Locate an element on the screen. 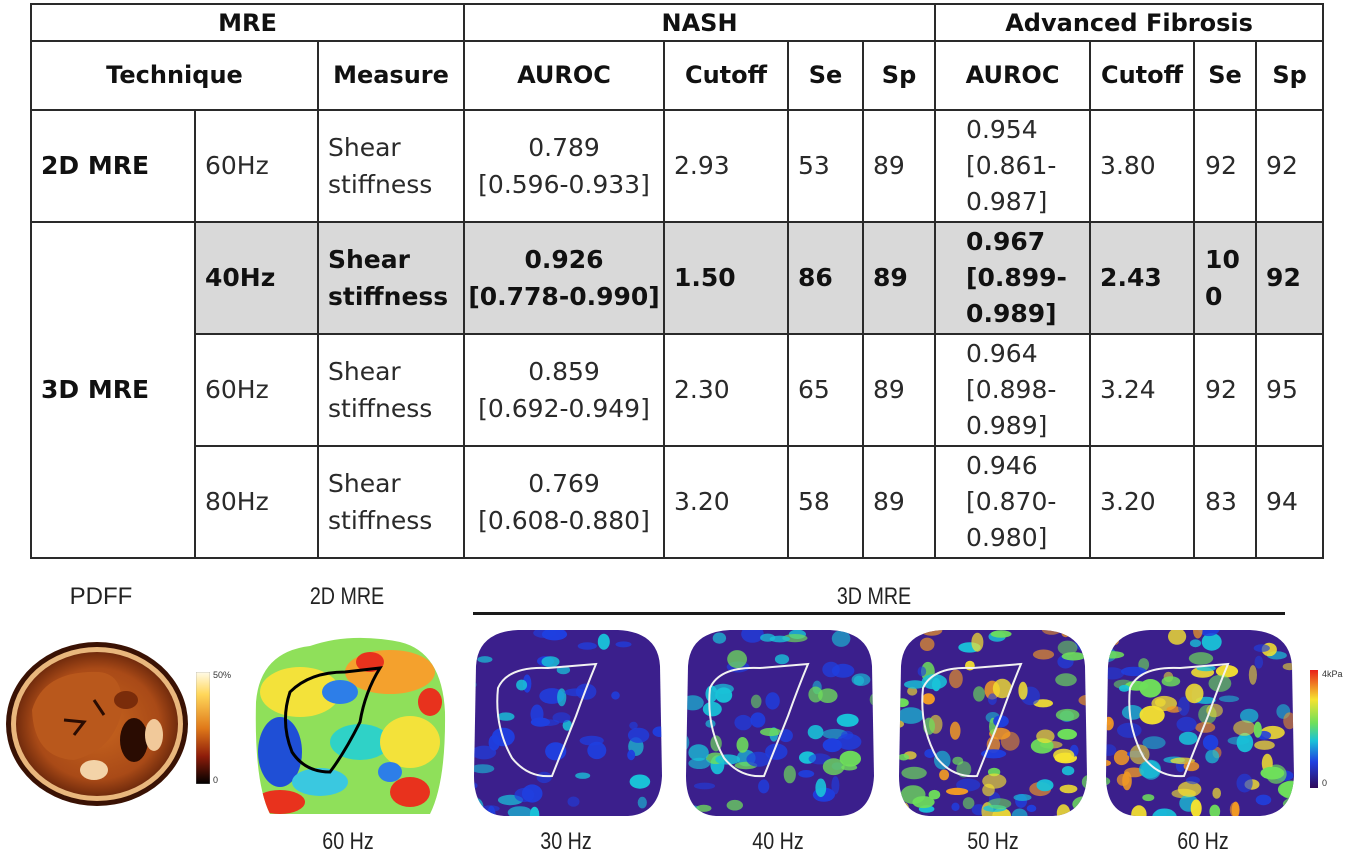  fibrosis-cutoff-cell: 3.24 is located at coordinates (1142, 389).